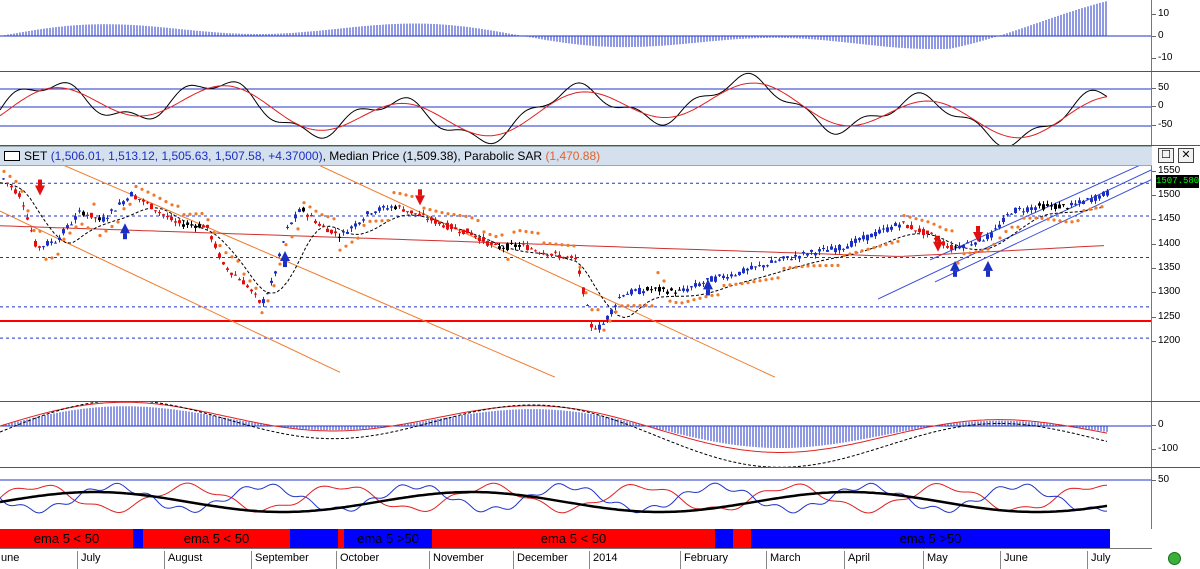 The width and height of the screenshot is (1200, 569). Describe the element at coordinates (66, 538) in the screenshot. I see `status-label: ema 5 < 50` at that location.